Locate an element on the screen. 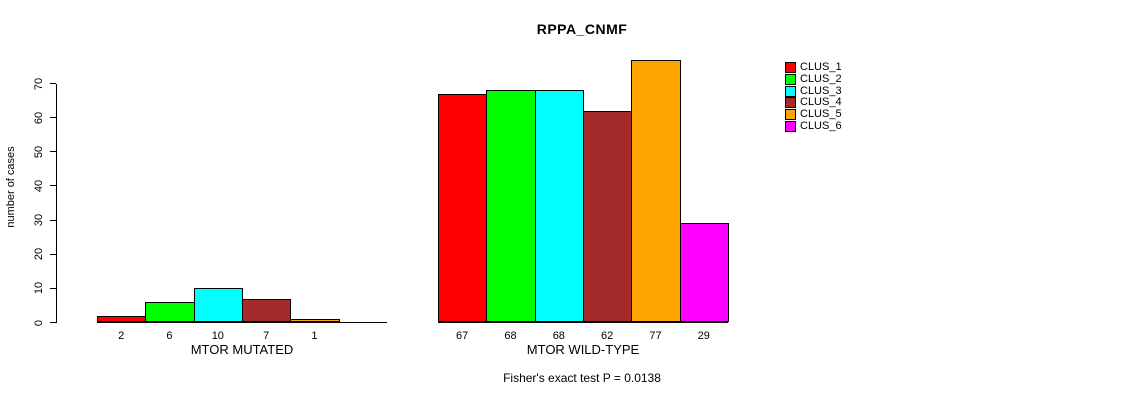  bar-value-label: 1 is located at coordinates (314, 336).